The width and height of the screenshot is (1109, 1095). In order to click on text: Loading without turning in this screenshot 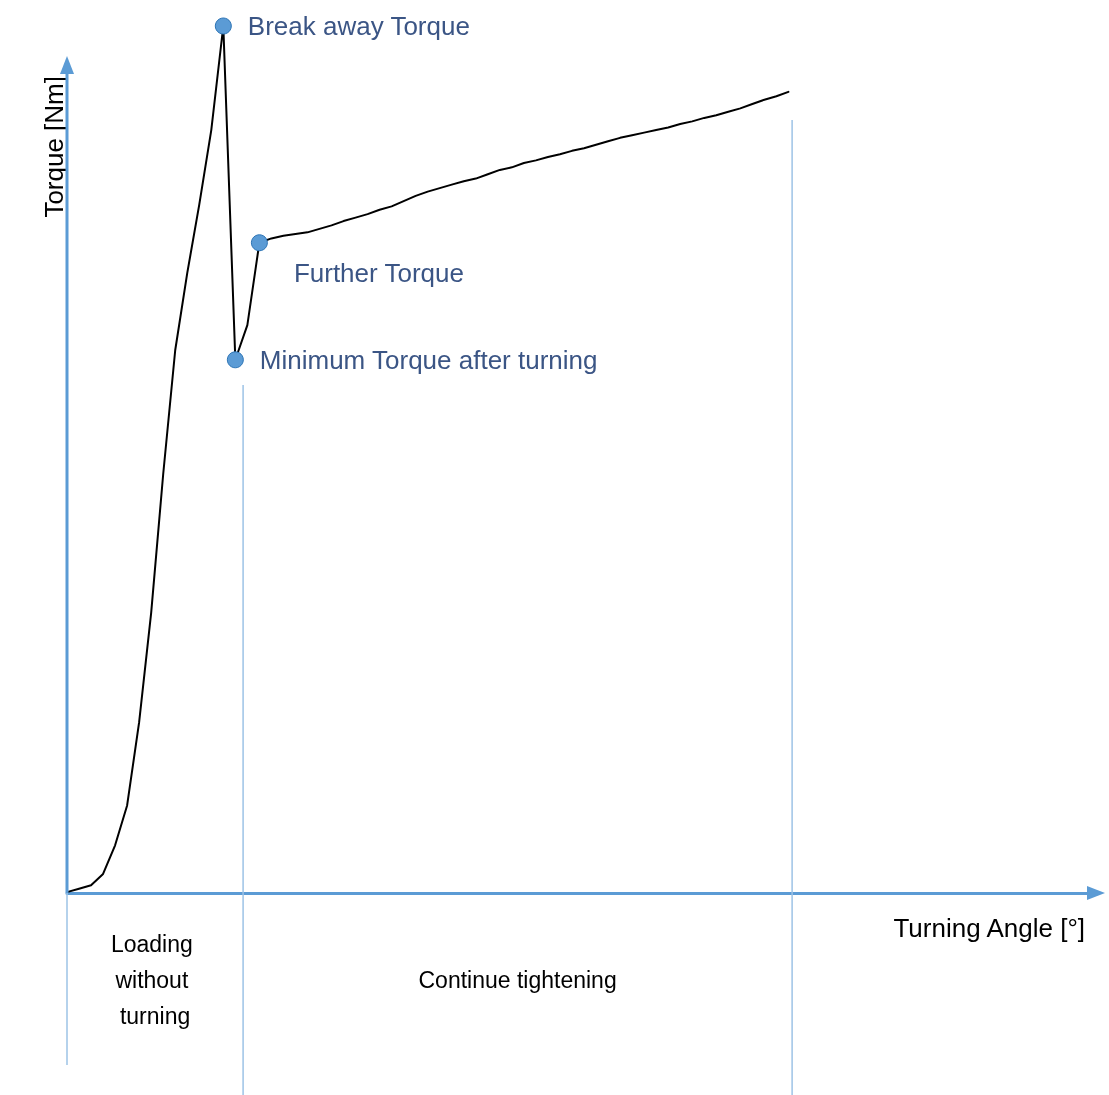, I will do `click(155, 980)`.